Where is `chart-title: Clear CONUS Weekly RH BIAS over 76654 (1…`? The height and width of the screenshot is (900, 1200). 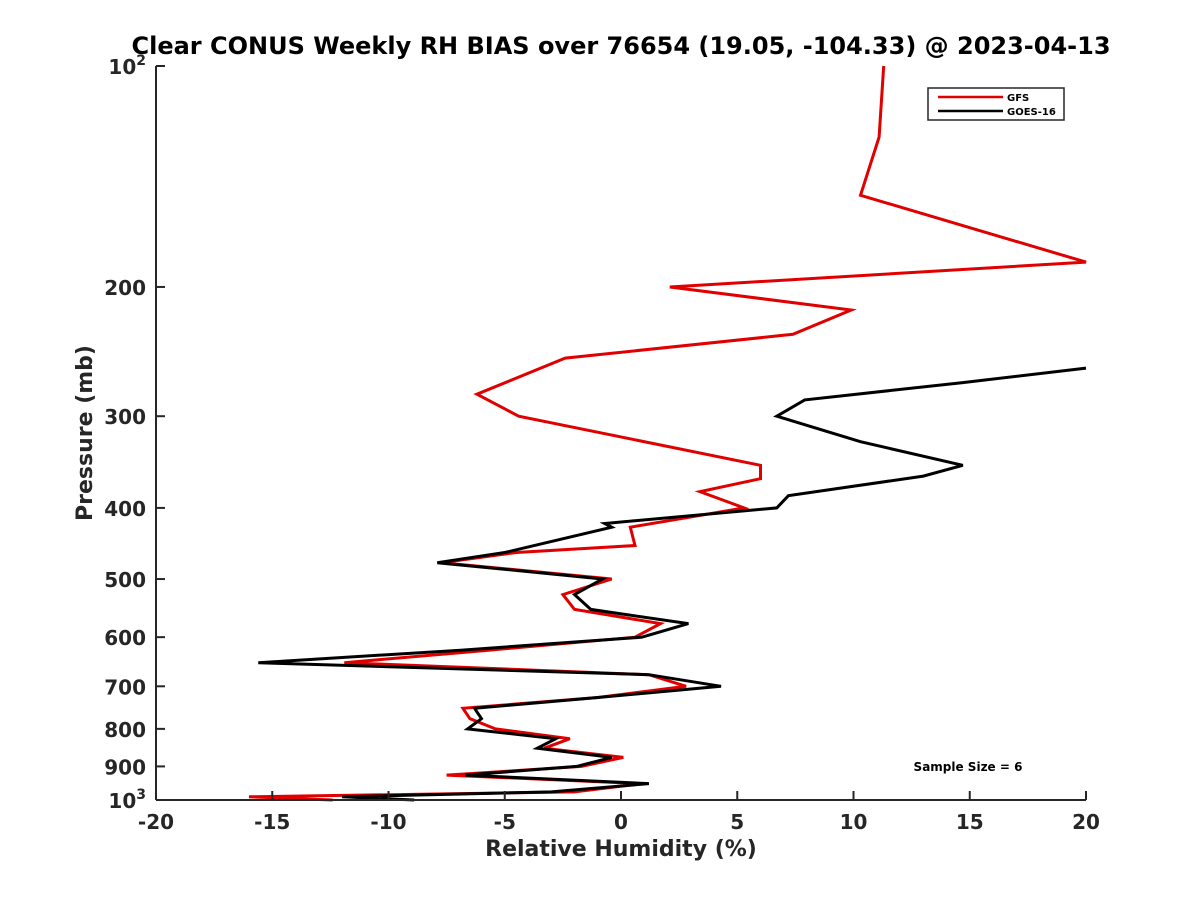
chart-title: Clear CONUS Weekly RH BIAS over 76654 (1… is located at coordinates (620, 46).